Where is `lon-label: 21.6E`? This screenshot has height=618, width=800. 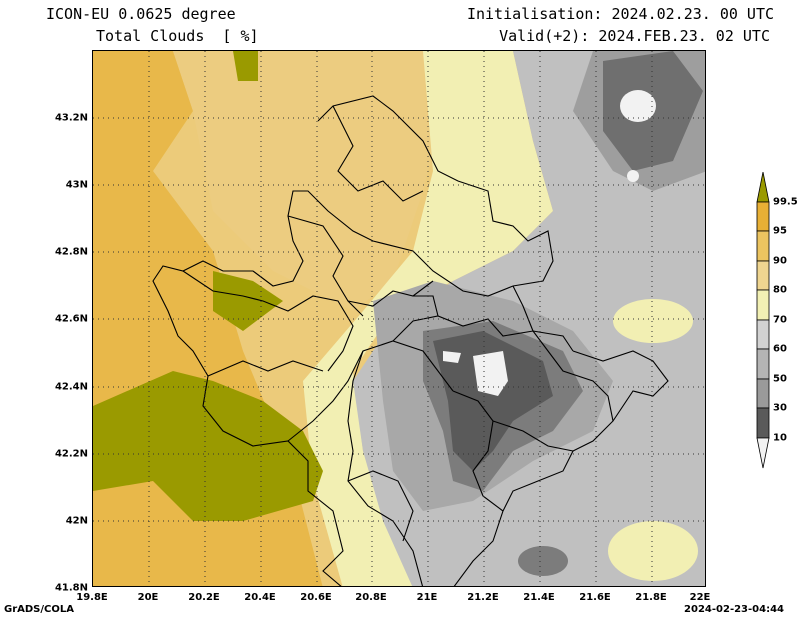 lon-label: 21.6E is located at coordinates (595, 597).